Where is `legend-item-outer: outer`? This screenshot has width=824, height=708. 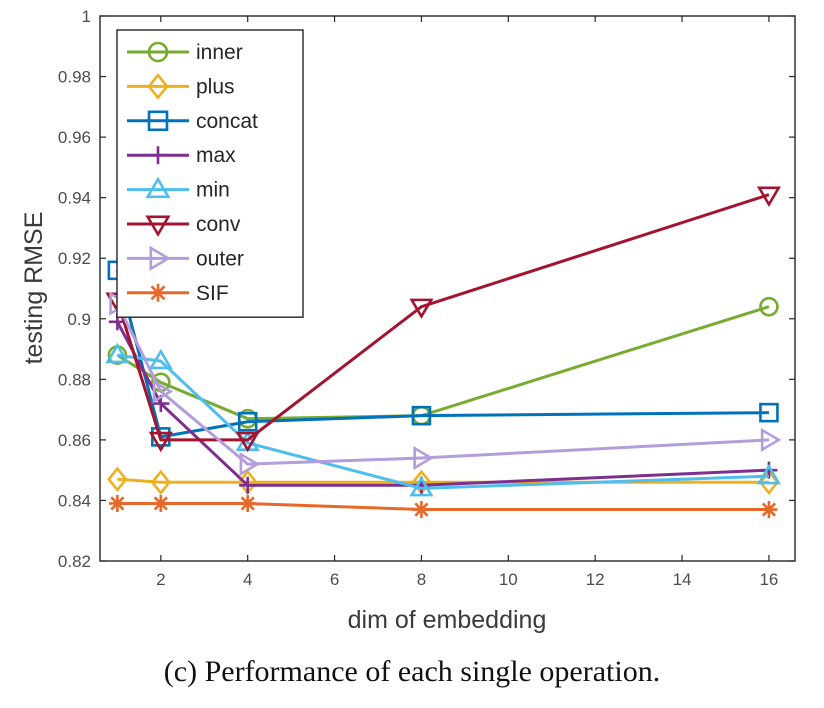
legend-item-outer: outer is located at coordinates (185, 258).